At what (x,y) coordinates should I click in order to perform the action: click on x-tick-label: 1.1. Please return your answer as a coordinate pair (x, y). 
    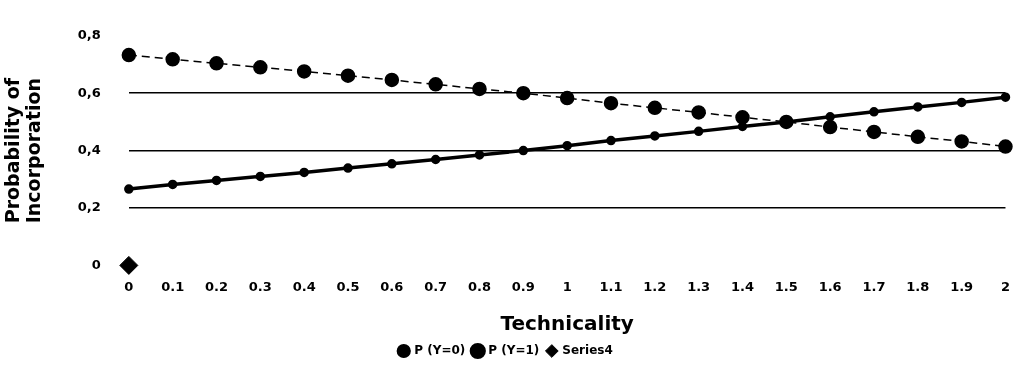
    Looking at the image, I should click on (611, 286).